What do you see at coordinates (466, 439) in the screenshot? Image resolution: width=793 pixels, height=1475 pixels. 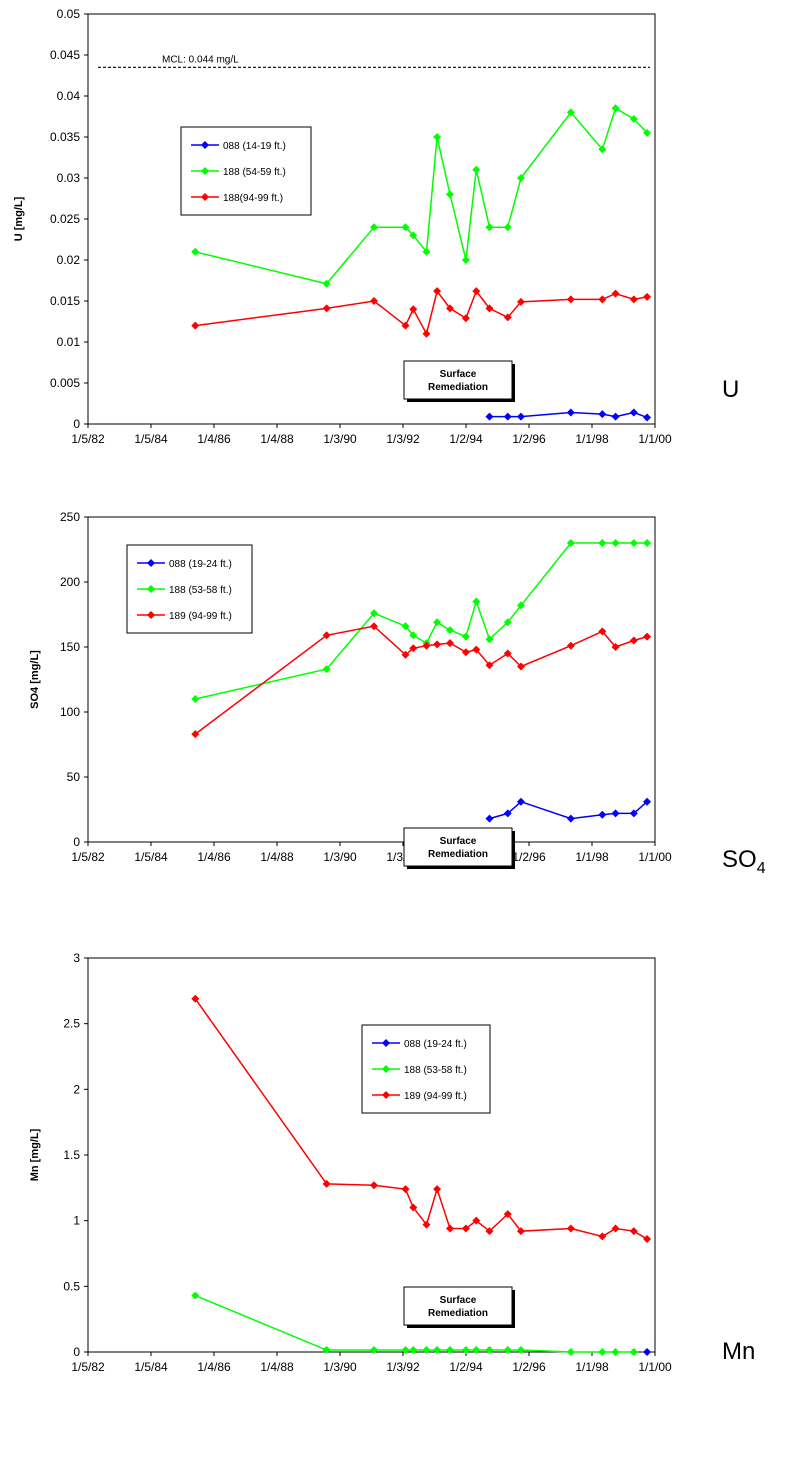 I see `x-tick-label: 1/2/94` at bounding box center [466, 439].